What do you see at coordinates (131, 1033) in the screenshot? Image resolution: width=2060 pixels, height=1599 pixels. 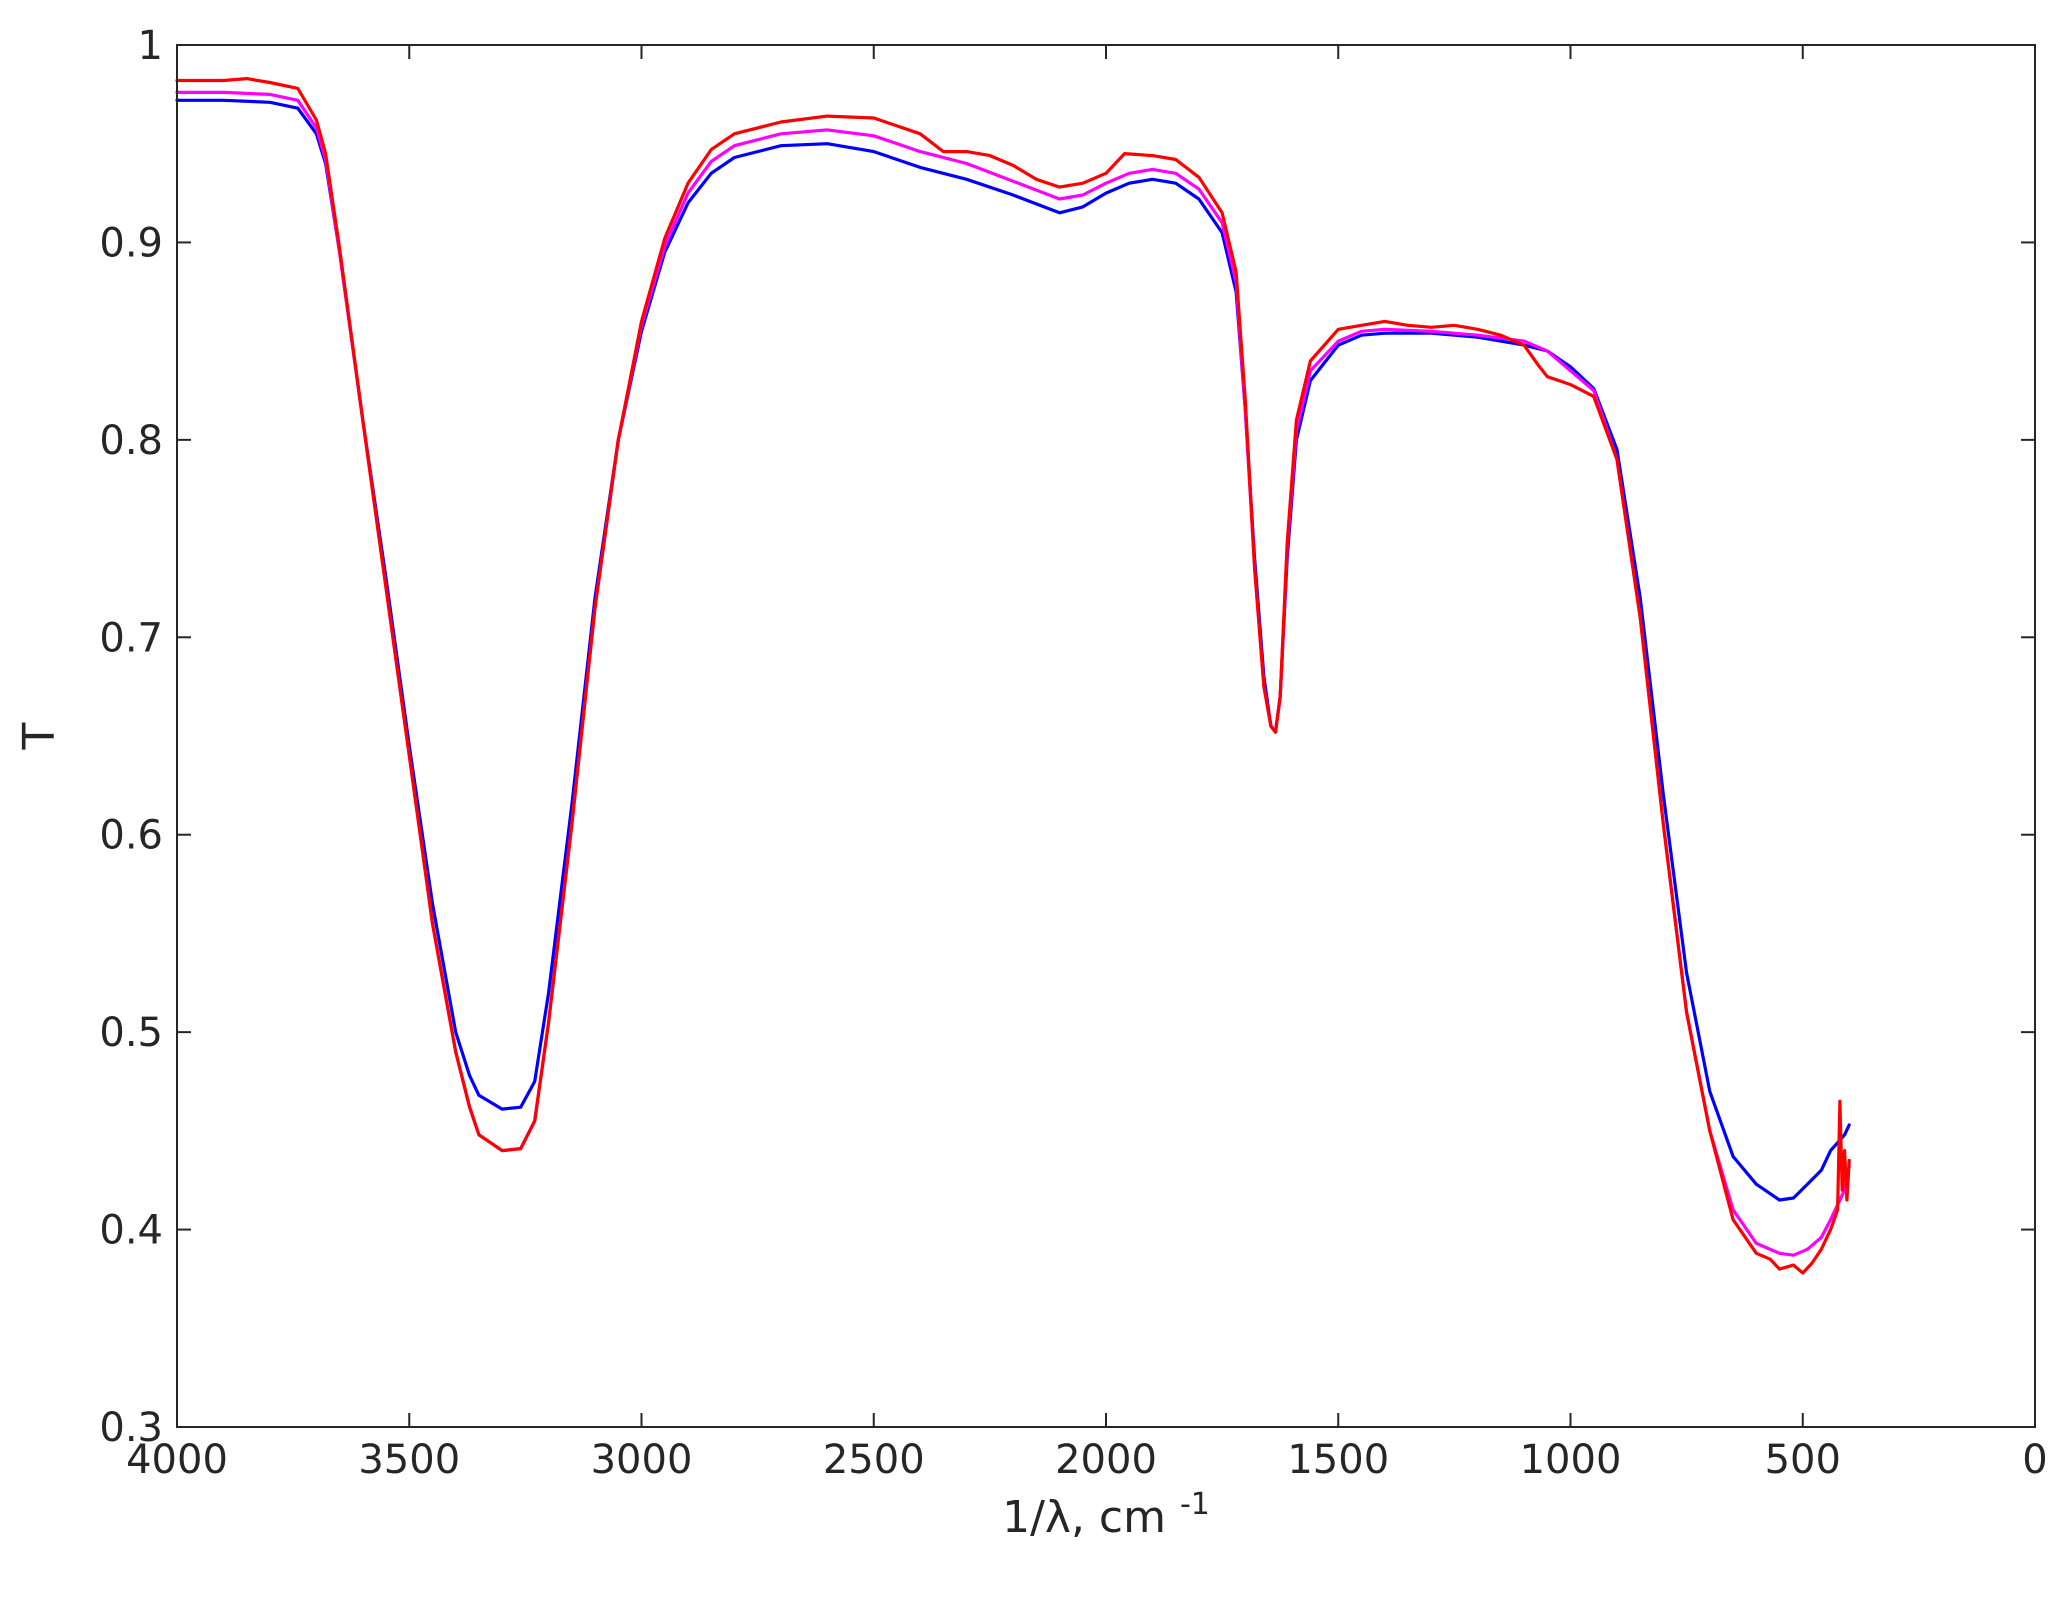 I see `y-tick-label: 0.5` at bounding box center [131, 1033].